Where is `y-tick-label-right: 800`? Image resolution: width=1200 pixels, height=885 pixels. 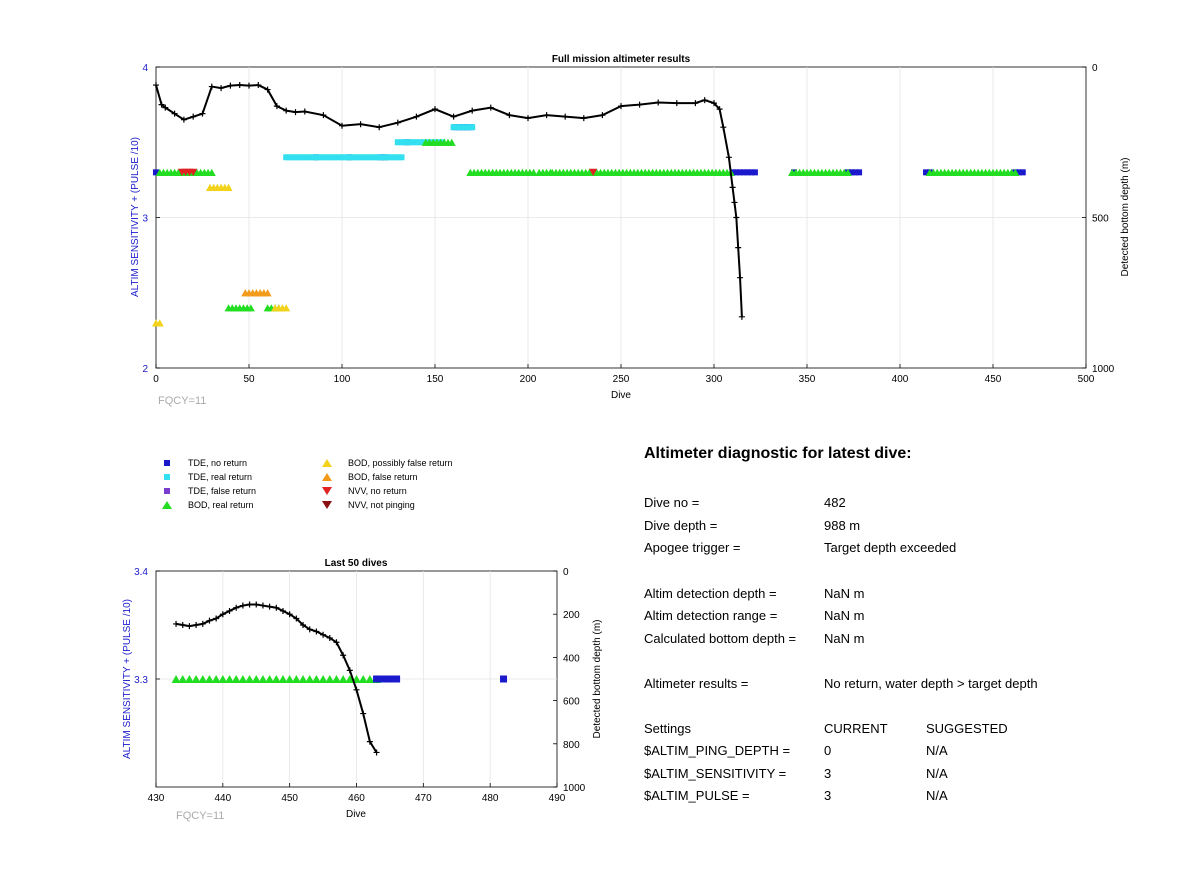
y-tick-label-right: 800 is located at coordinates (571, 745).